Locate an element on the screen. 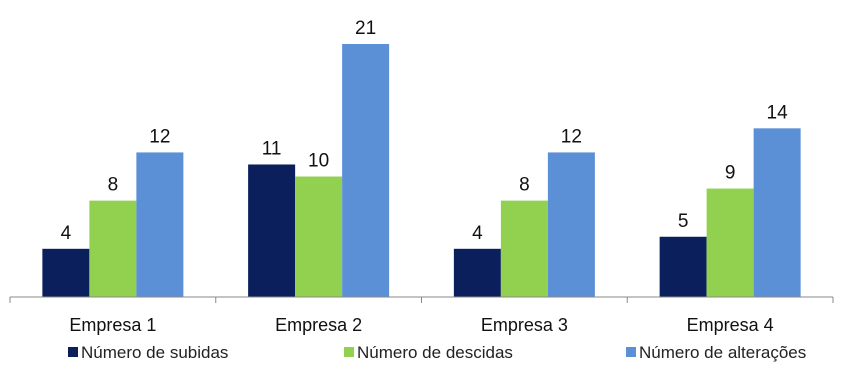  data-label-2-series-2: 10 is located at coordinates (318, 161).